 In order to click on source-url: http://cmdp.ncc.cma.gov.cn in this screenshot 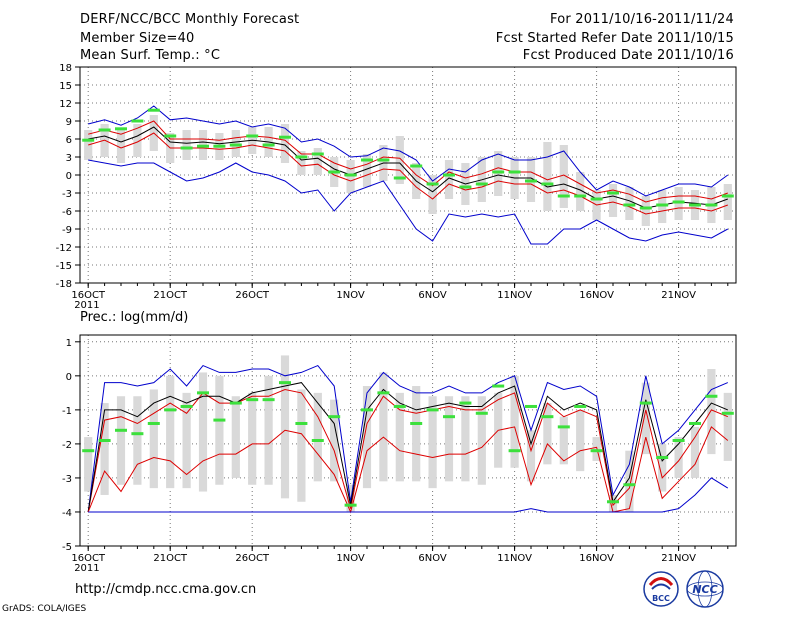, I will do `click(166, 589)`.